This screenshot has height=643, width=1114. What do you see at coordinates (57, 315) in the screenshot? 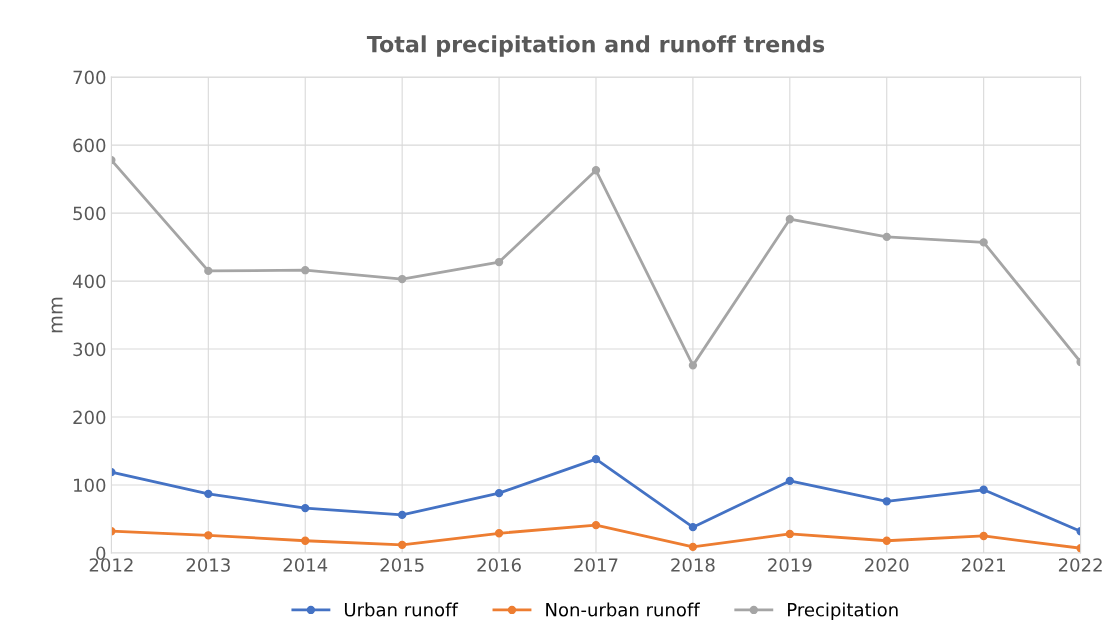
I see `y-axis-title: mm` at bounding box center [57, 315].